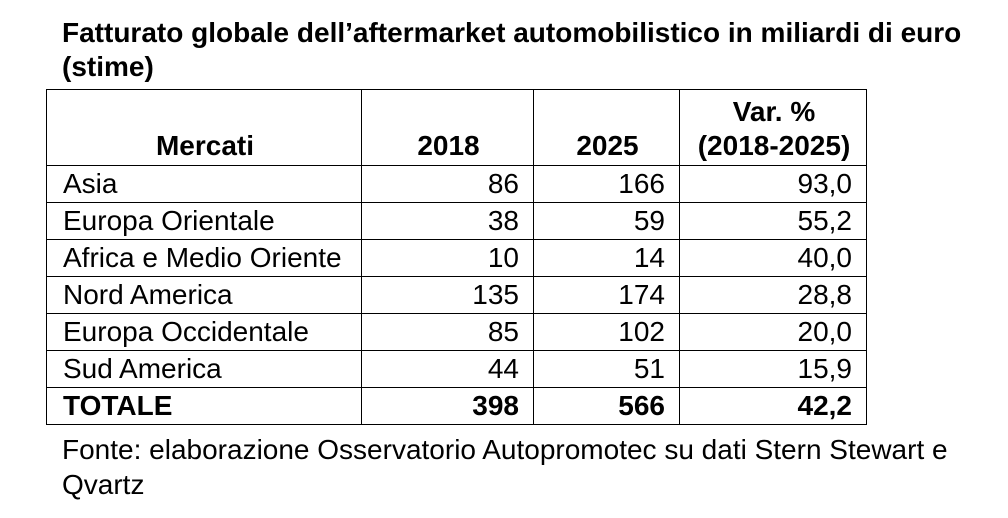  I want to click on market-cell: Nord America, so click(204, 295).